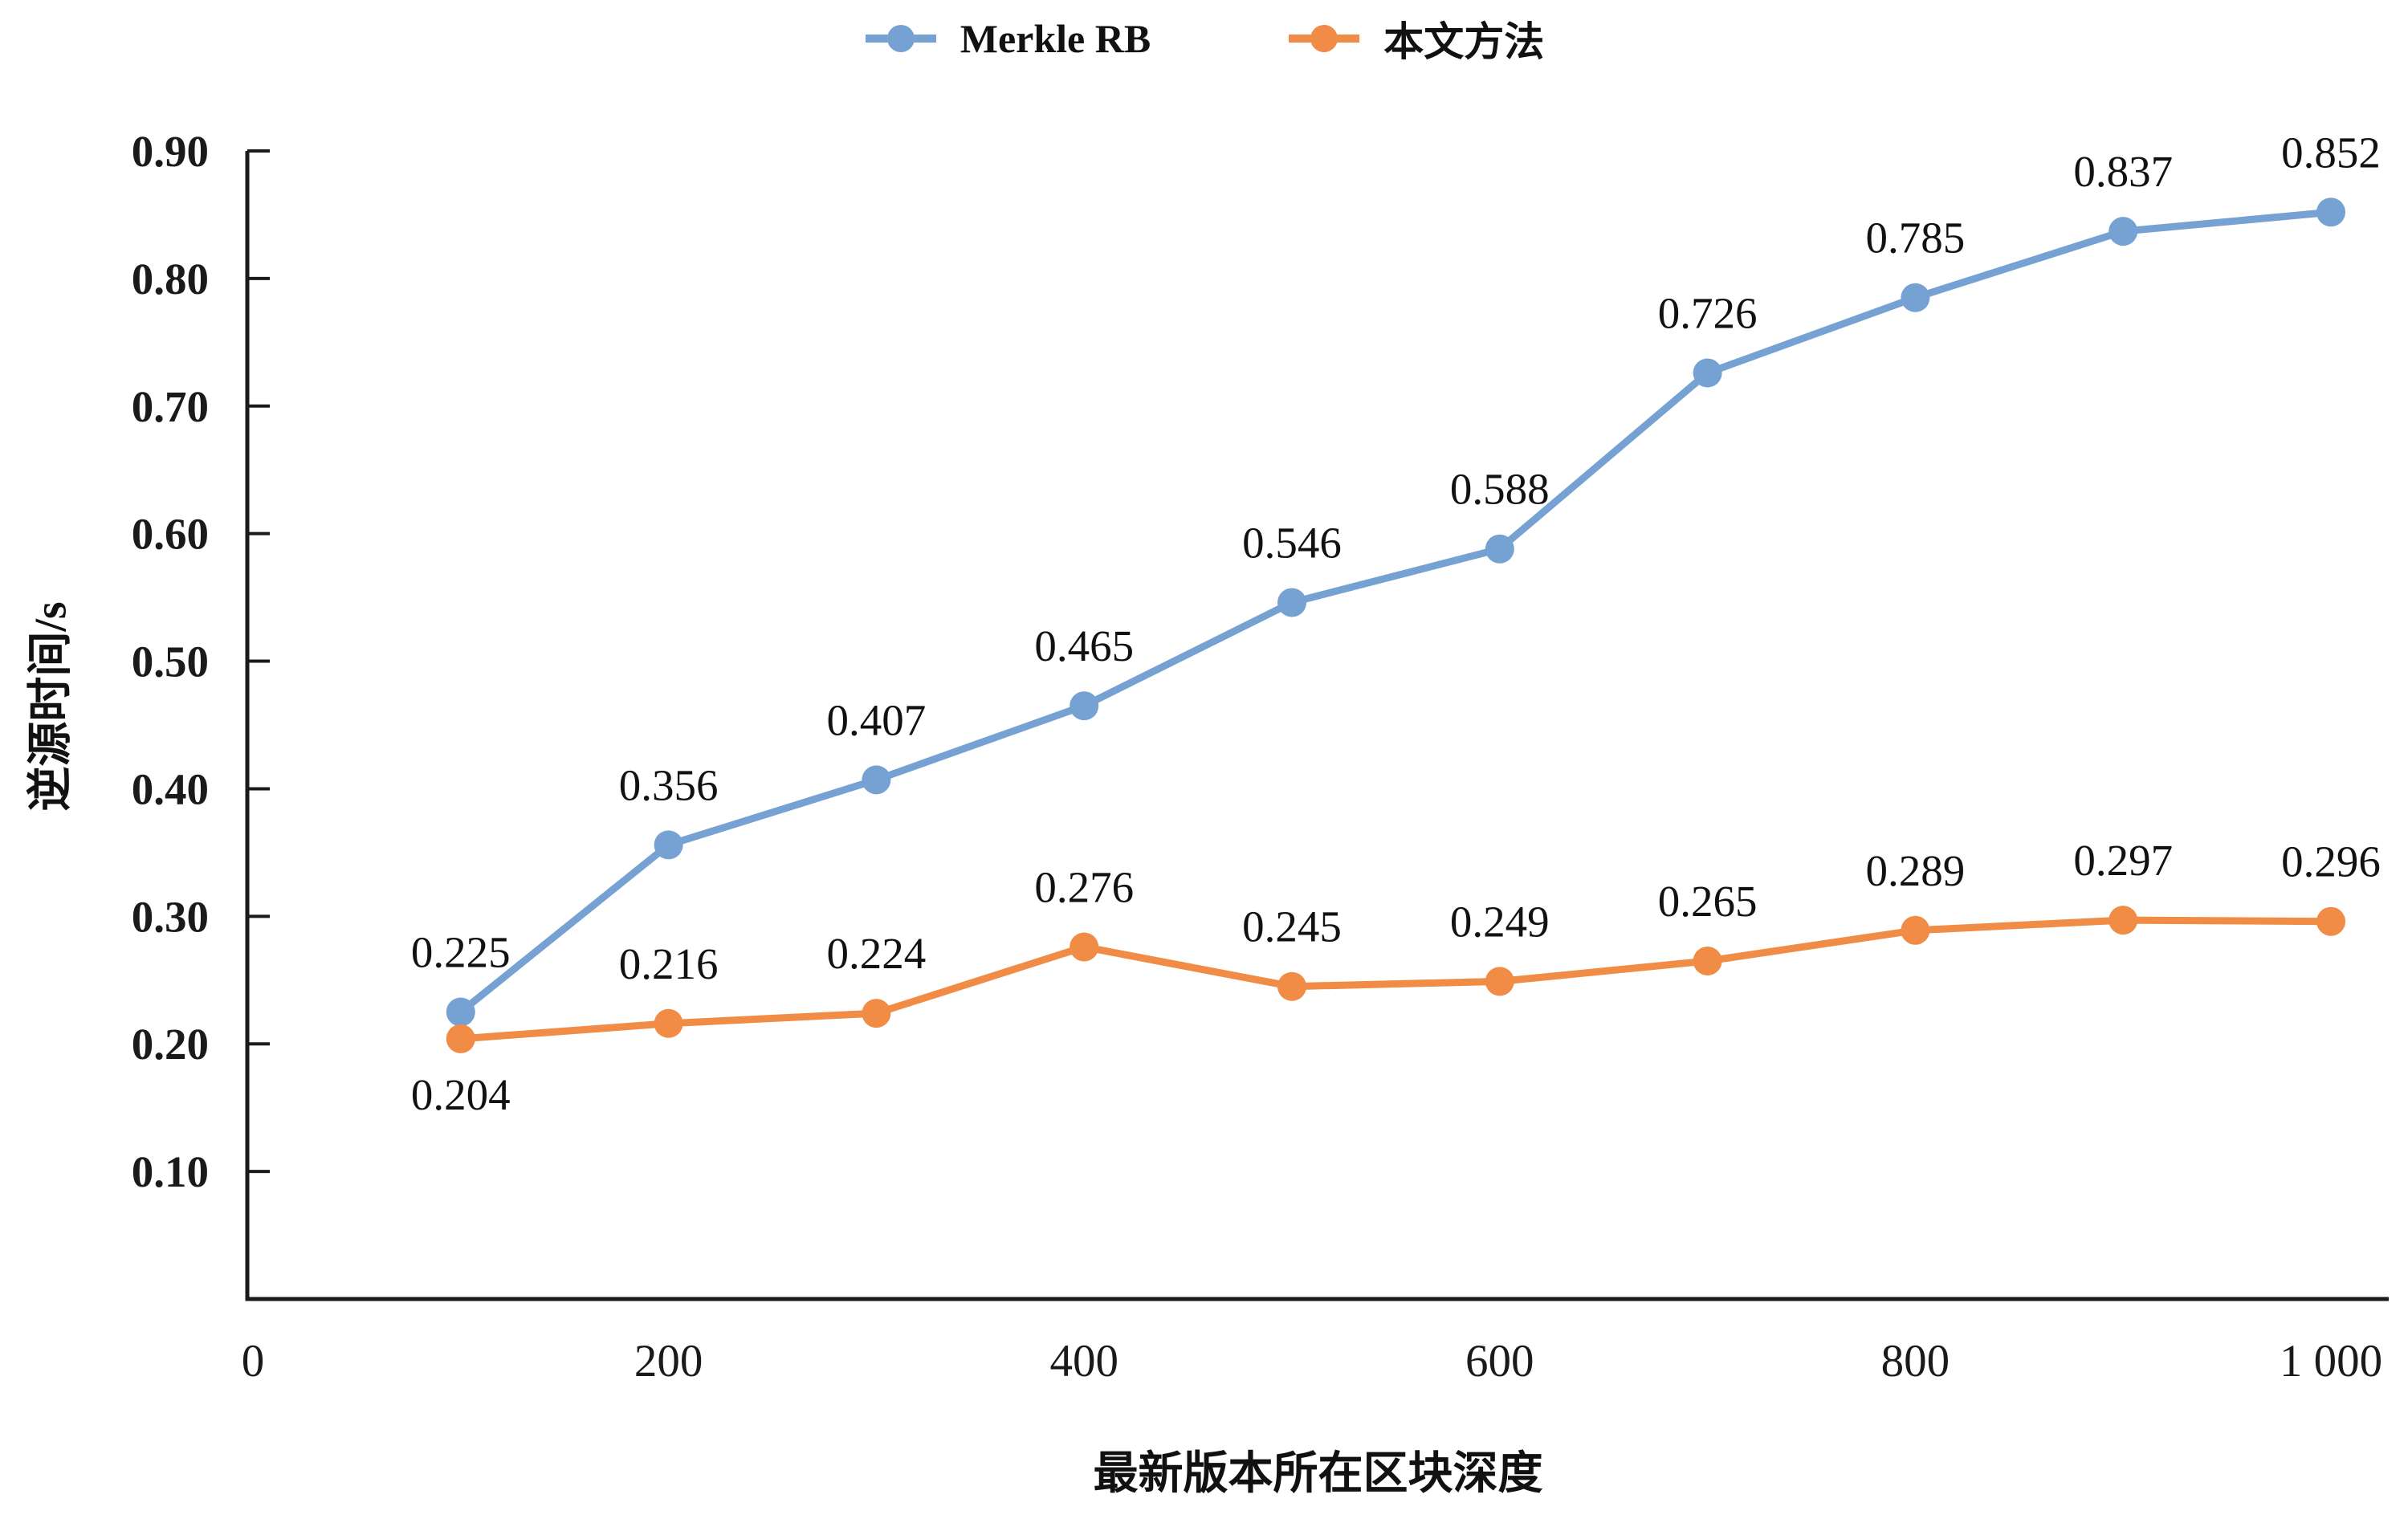 The image size is (2408, 1523). I want to click on data-label-merkle-rb: 0.407, so click(877, 720).